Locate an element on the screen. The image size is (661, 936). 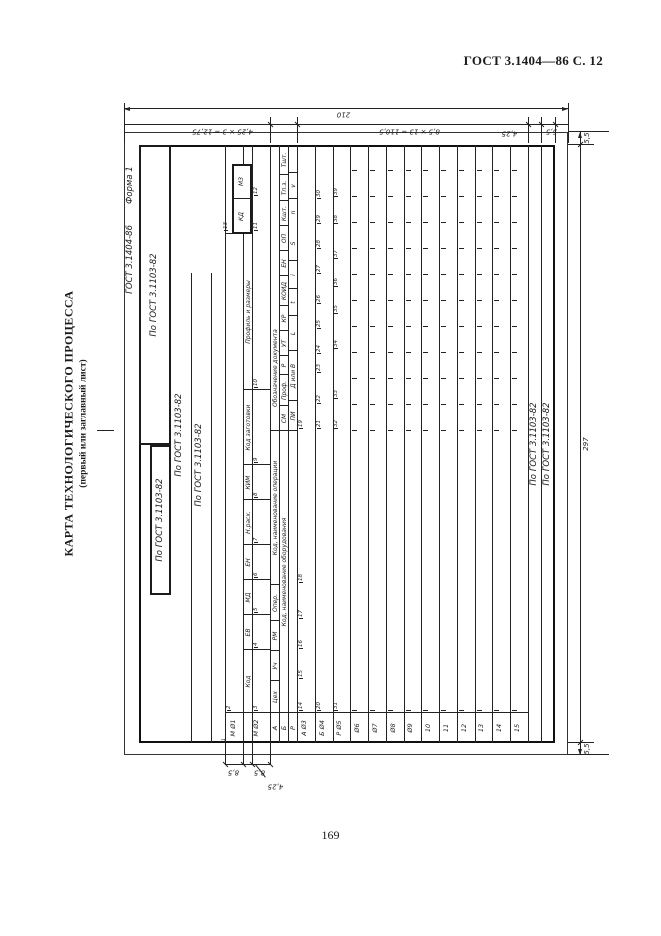
field-number: 7 is located at coordinates (256, 539).